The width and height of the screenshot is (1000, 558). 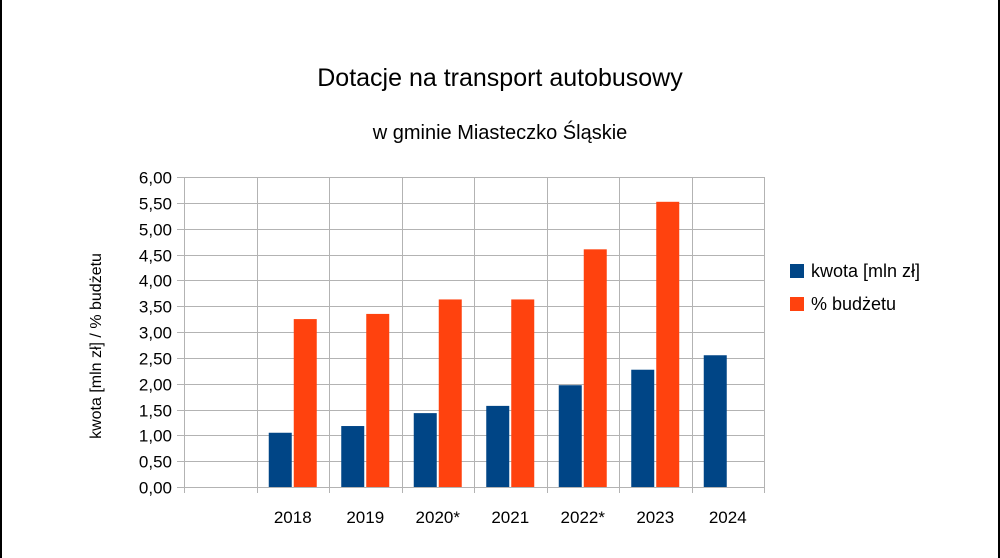 I want to click on x-tick-label: 2019, so click(x=365, y=517).